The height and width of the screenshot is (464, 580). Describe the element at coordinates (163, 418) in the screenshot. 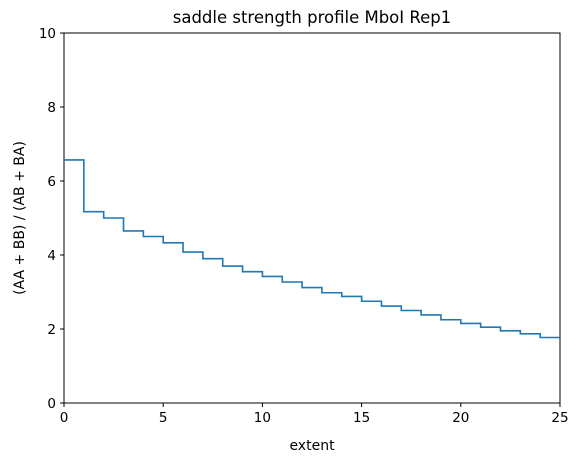

I see `x-tick-label: 5` at that location.